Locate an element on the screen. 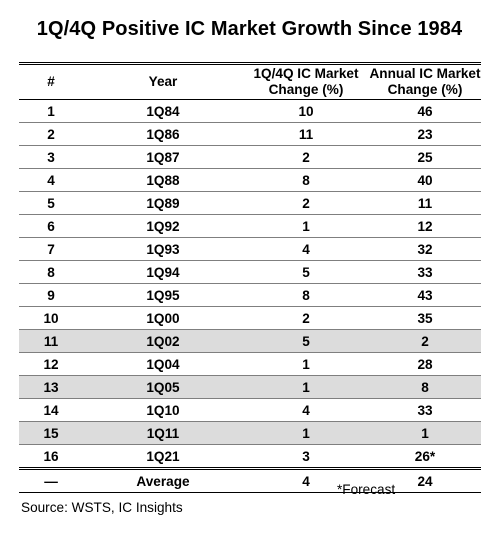 The image size is (499, 534). row-year-cell: 1Q02 is located at coordinates (163, 341).